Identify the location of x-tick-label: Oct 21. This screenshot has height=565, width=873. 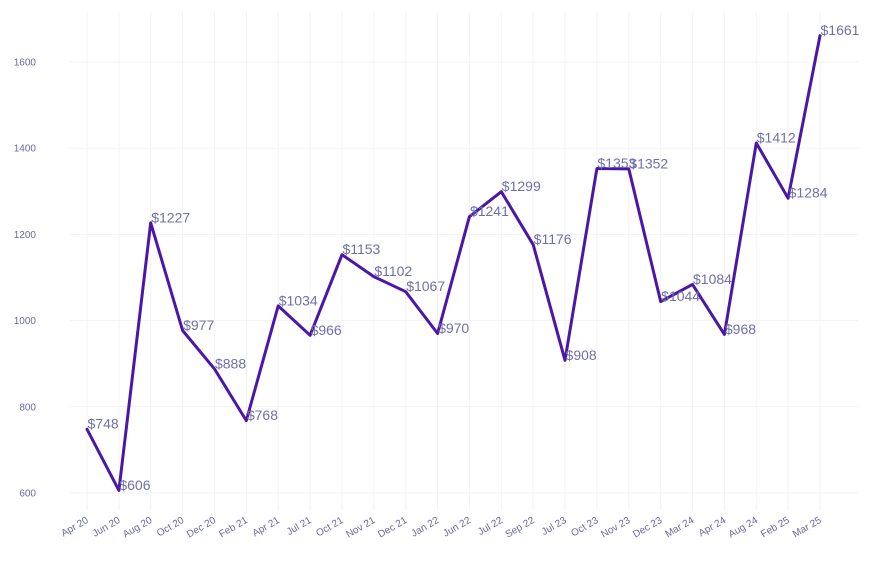
(329, 527).